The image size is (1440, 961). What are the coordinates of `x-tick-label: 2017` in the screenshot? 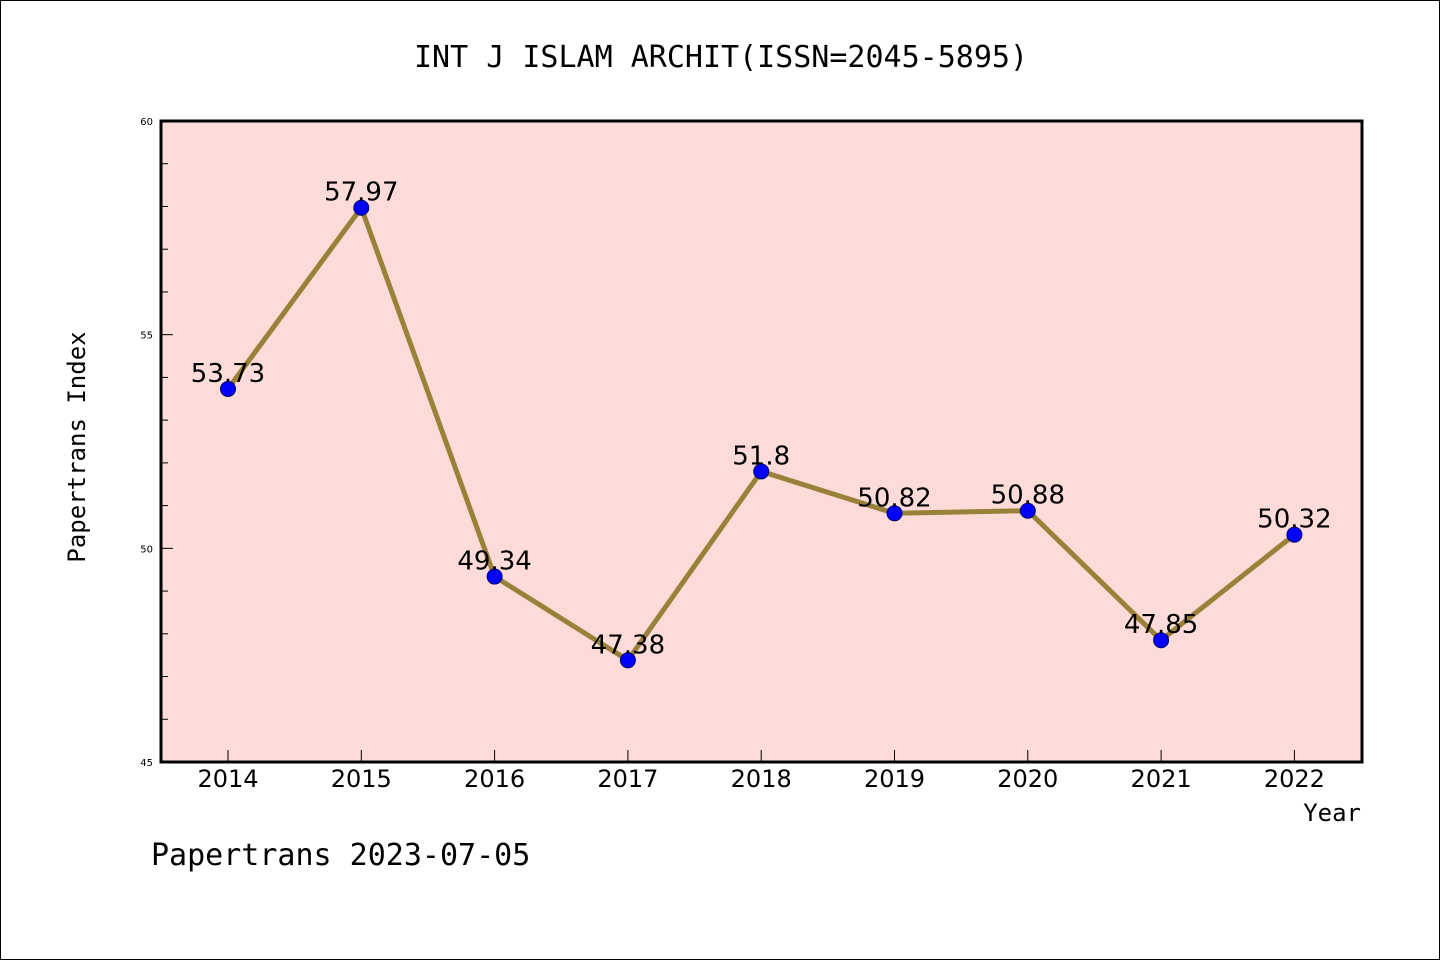 It's located at (627, 779).